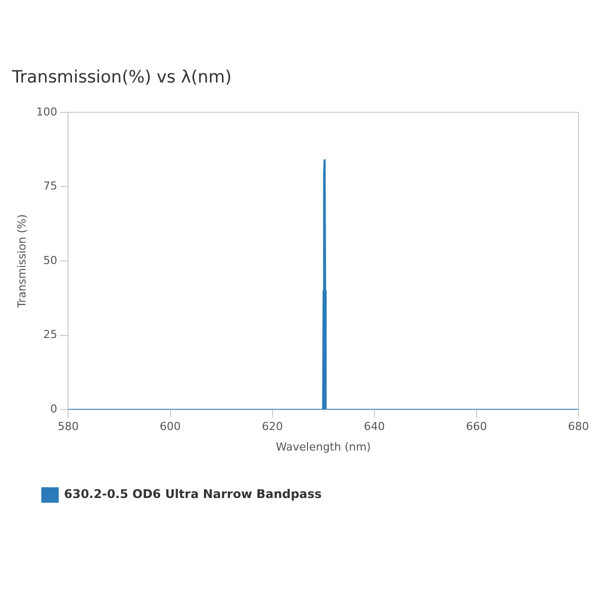 The image size is (600, 600). What do you see at coordinates (170, 427) in the screenshot?
I see `x-tick-label: 600` at bounding box center [170, 427].